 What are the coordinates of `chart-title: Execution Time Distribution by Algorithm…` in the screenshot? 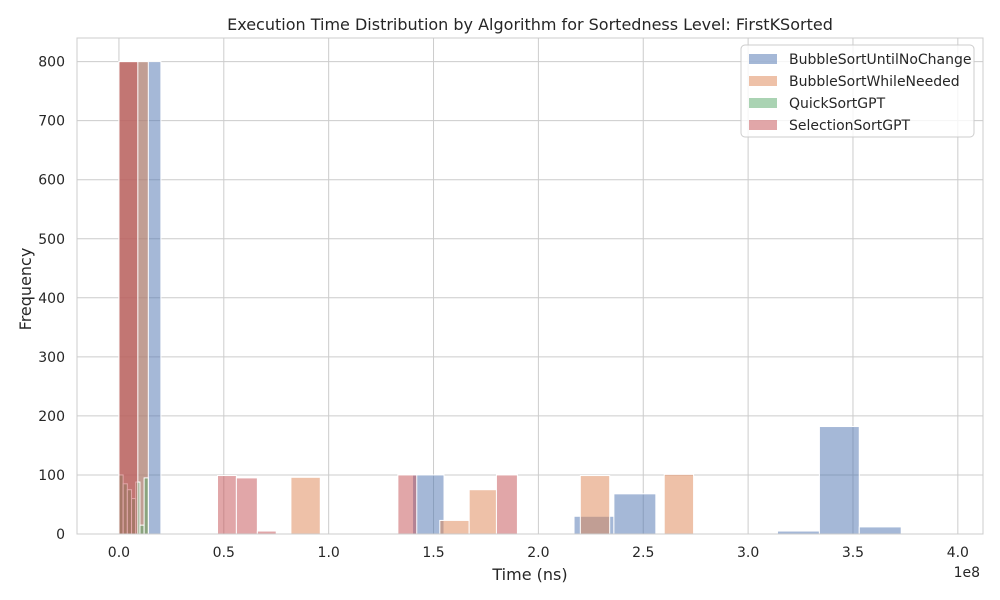 It's located at (530, 24).